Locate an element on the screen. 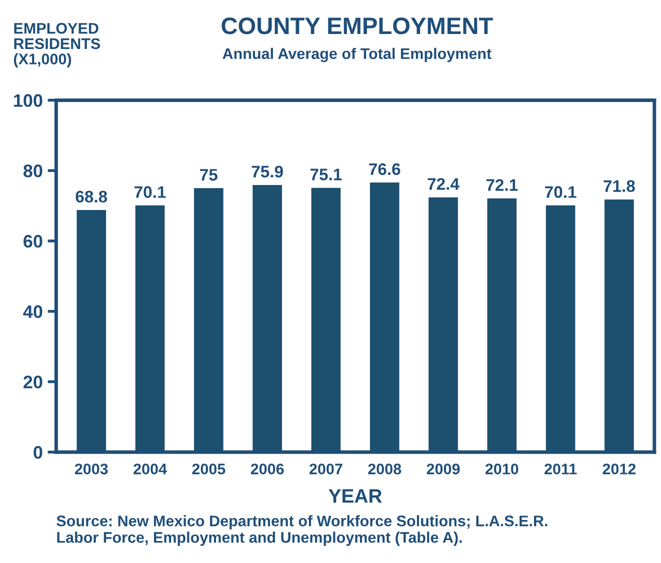 This screenshot has height=563, width=661. y-tick-label: 40 is located at coordinates (32, 311).